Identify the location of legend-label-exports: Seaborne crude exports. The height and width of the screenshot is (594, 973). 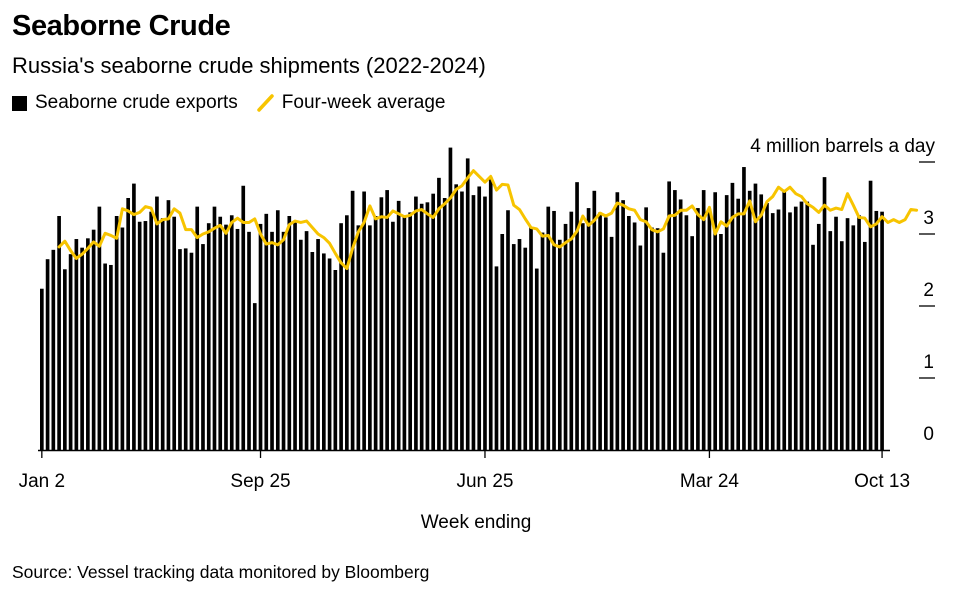
(136, 102).